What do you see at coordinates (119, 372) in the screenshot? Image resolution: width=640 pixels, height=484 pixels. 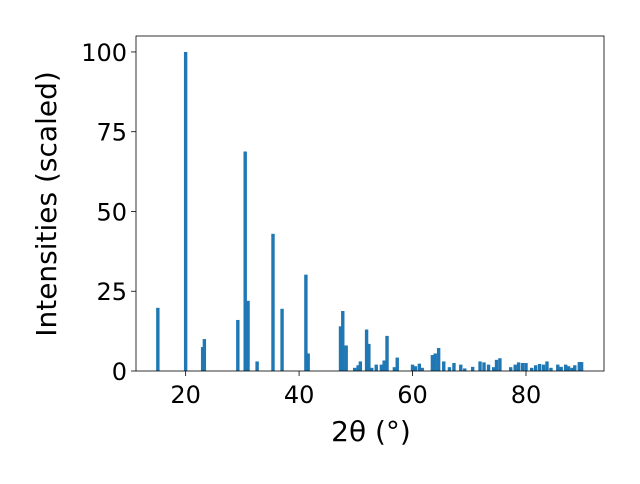 I see `y-tick-label: 0` at bounding box center [119, 372].